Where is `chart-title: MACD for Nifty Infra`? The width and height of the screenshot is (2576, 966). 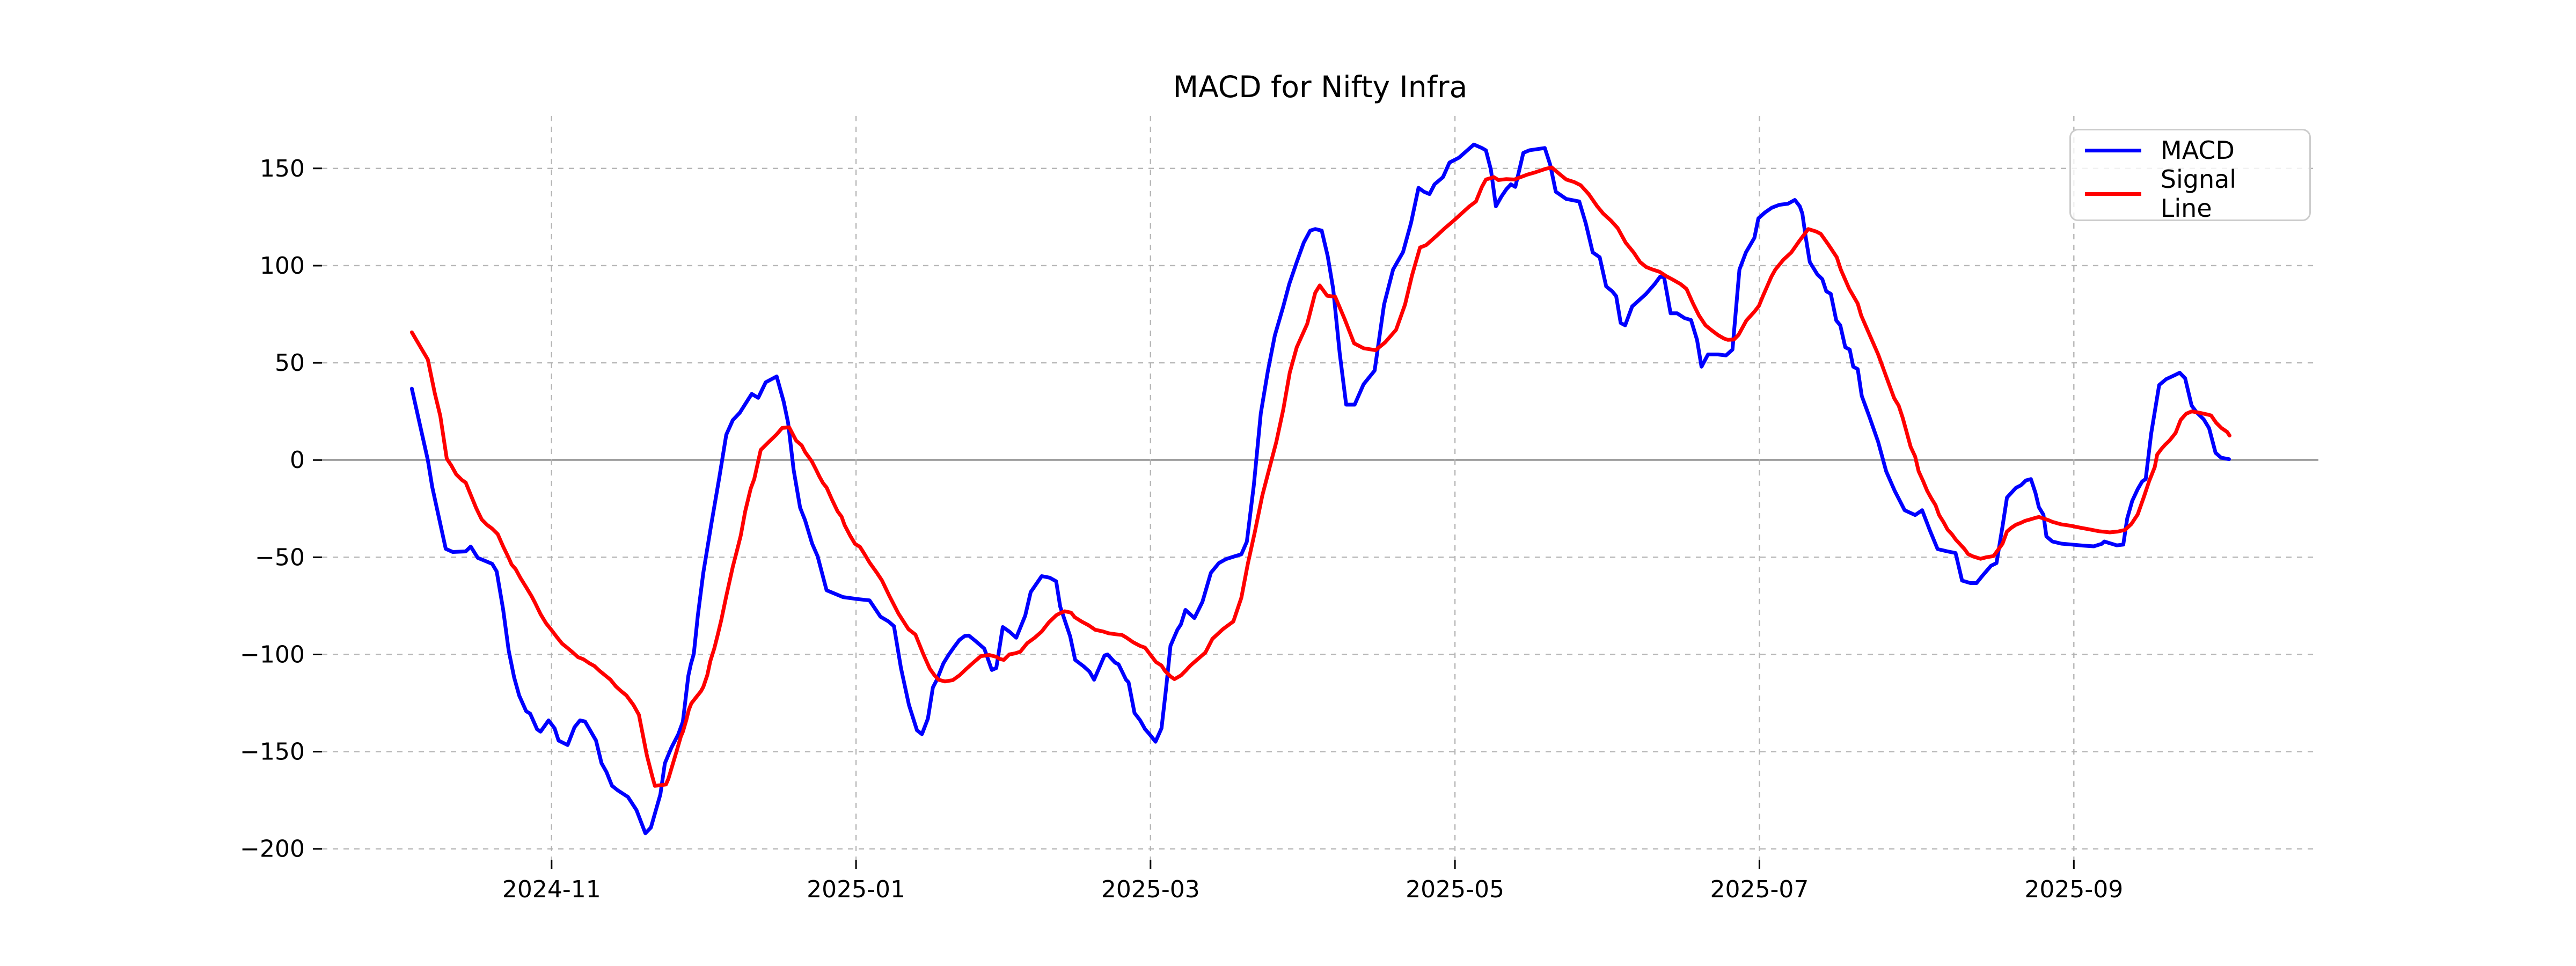
chart-title: MACD for Nifty Infra is located at coordinates (1320, 87).